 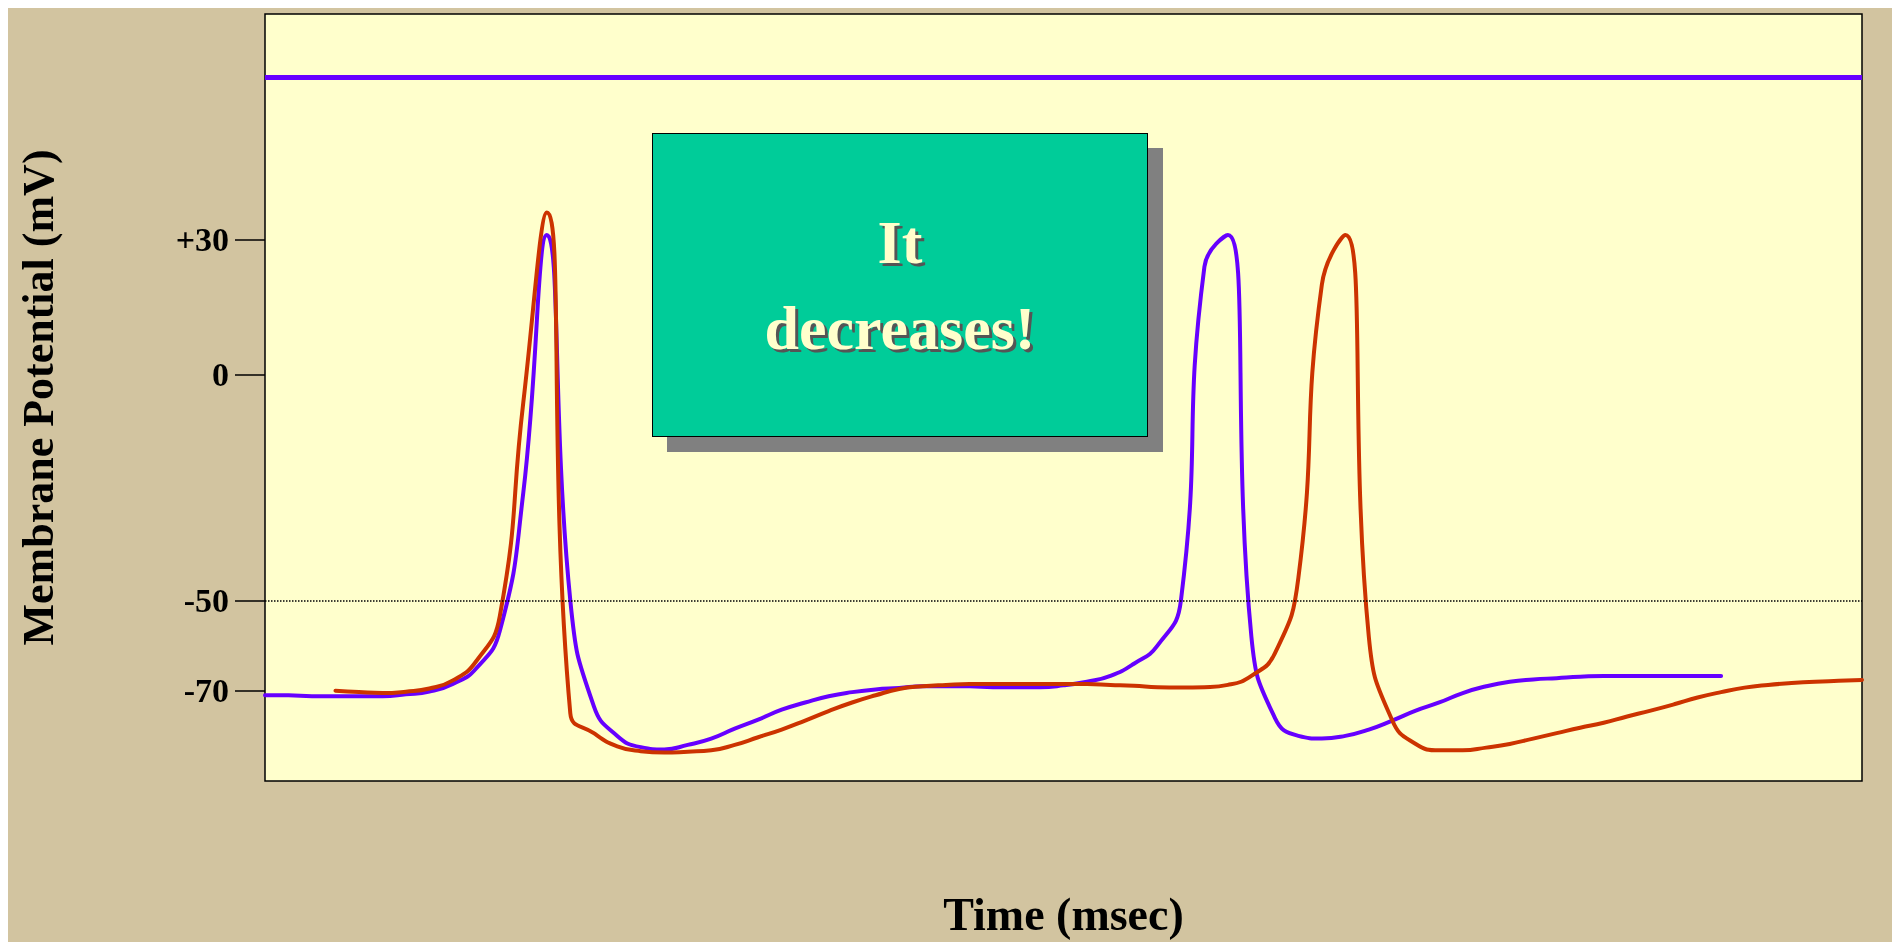 What do you see at coordinates (202, 240) in the screenshot?
I see `y-tick-label: +30` at bounding box center [202, 240].